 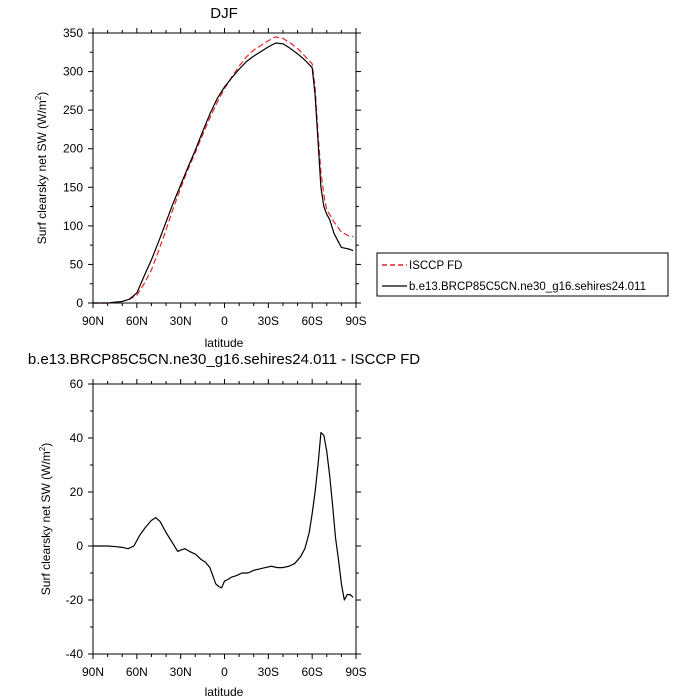 What do you see at coordinates (42, 94) in the screenshot?
I see `top-y-axis-label-end: )` at bounding box center [42, 94].